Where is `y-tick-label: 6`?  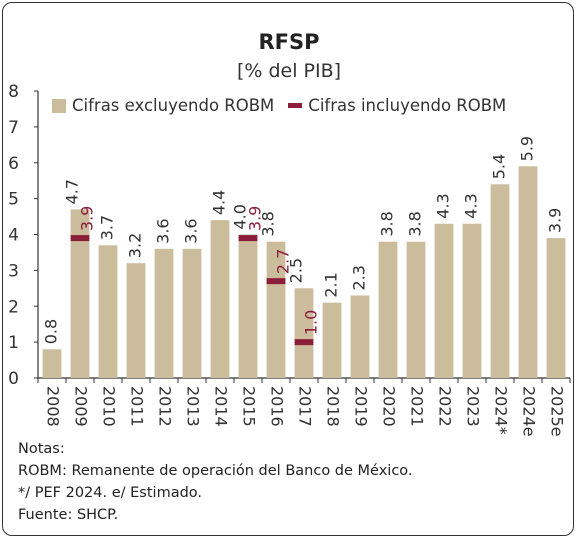
y-tick-label: 6 is located at coordinates (13, 164).